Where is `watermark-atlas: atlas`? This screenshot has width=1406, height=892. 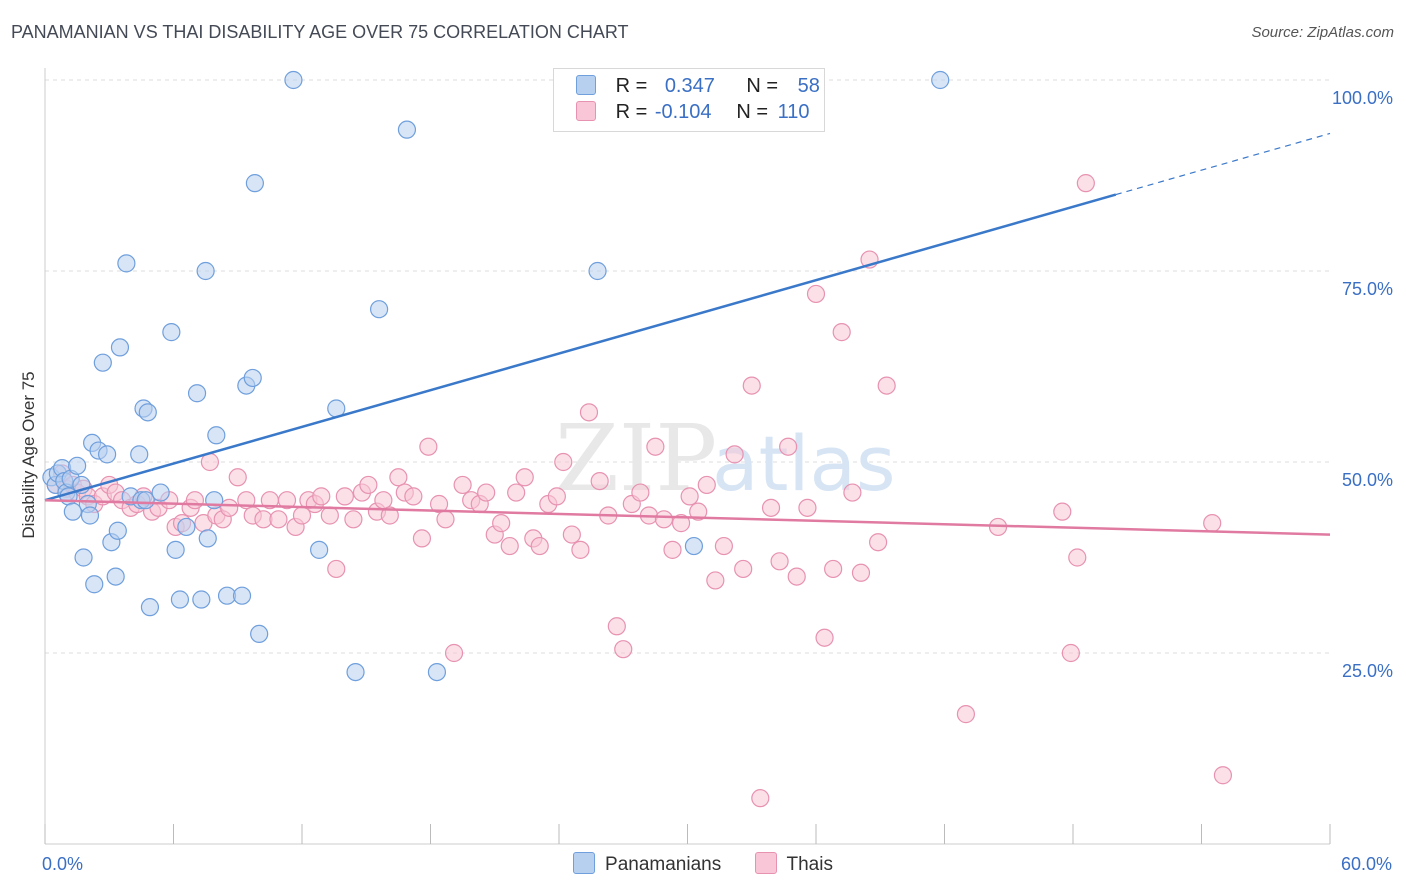 watermark-atlas: atlas is located at coordinates (804, 463).